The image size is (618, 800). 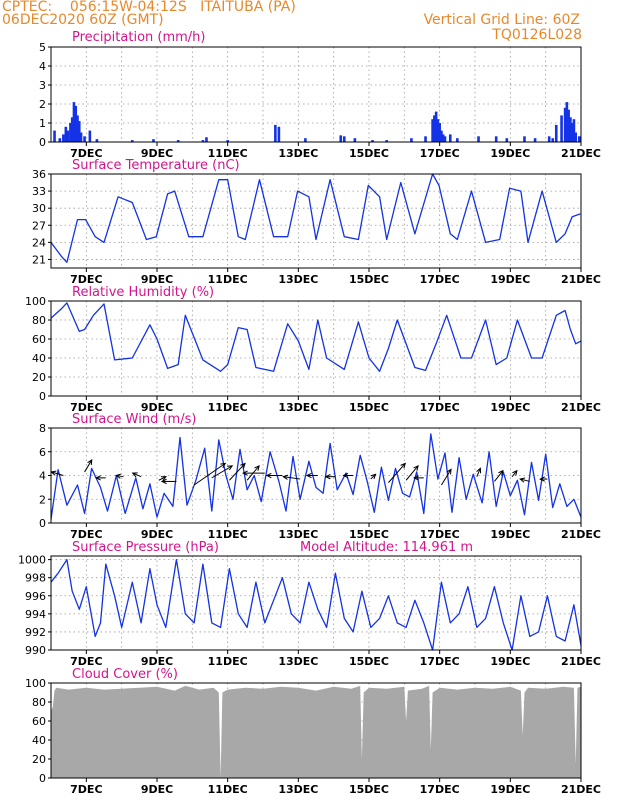 I want to click on y-tick-label: 998, so click(x=35, y=578).